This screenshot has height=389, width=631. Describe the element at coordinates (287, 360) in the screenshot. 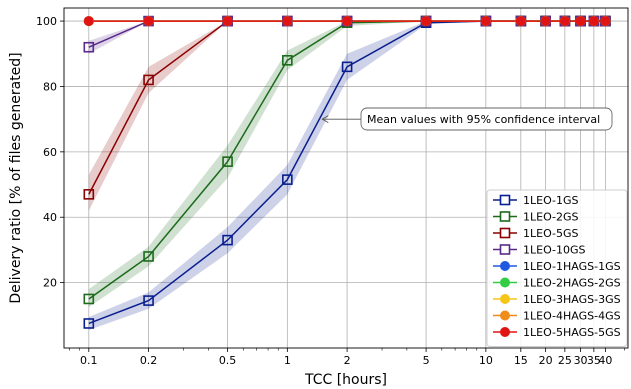

I see `x-tick-label: 1` at that location.